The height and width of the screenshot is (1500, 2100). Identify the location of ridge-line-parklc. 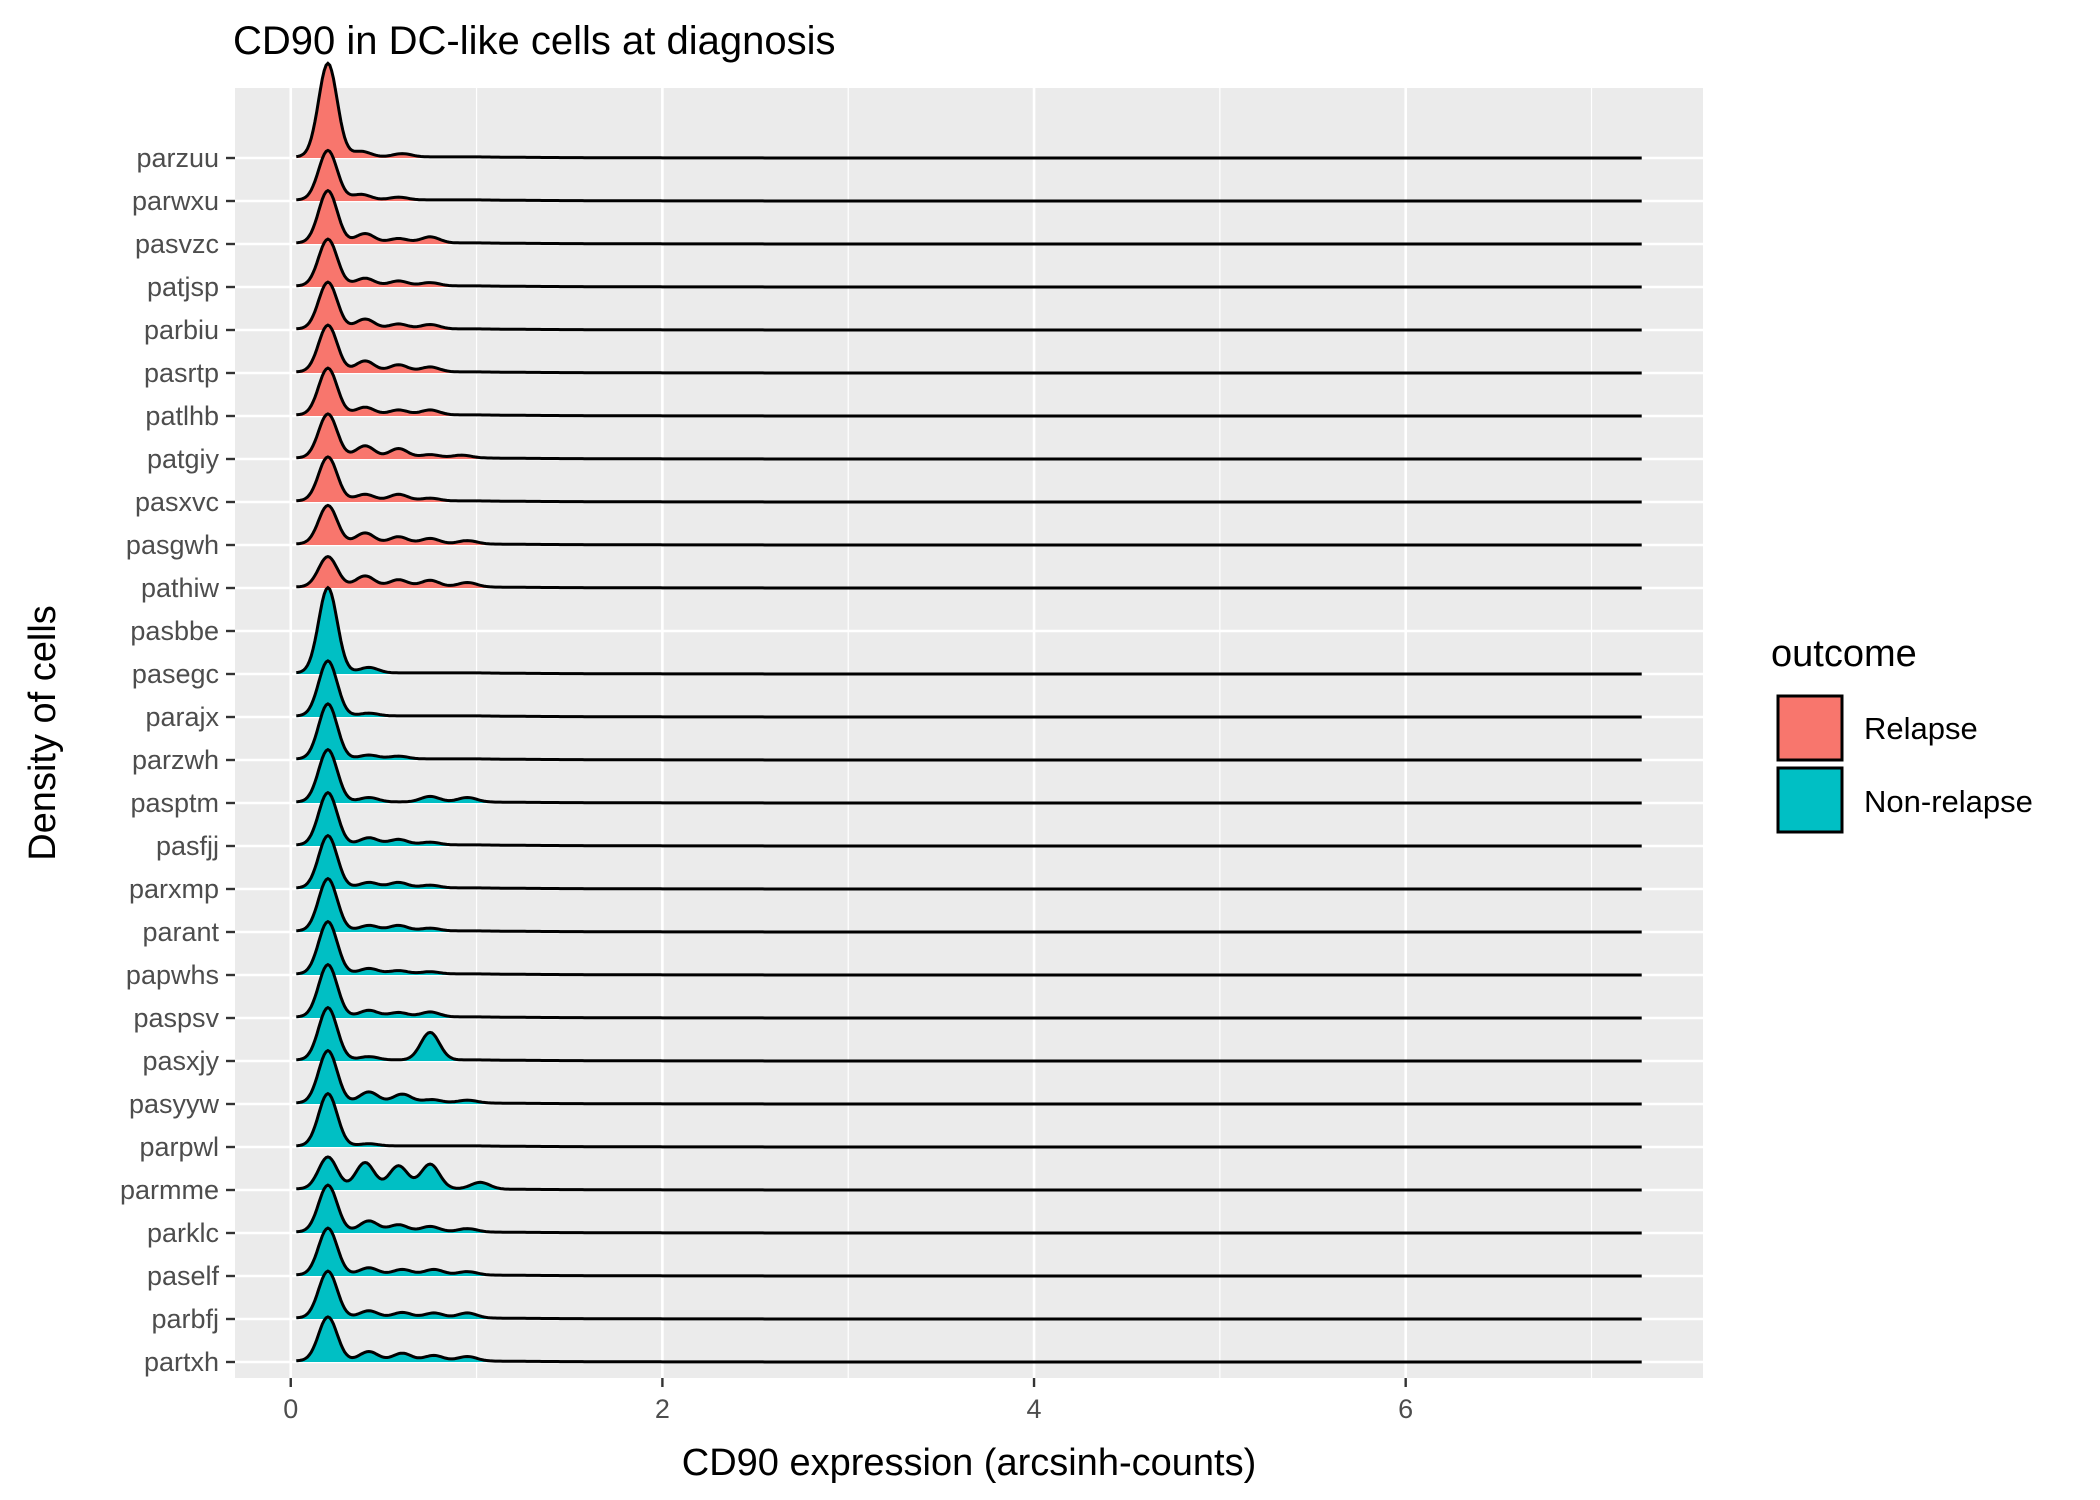
(969, 1209).